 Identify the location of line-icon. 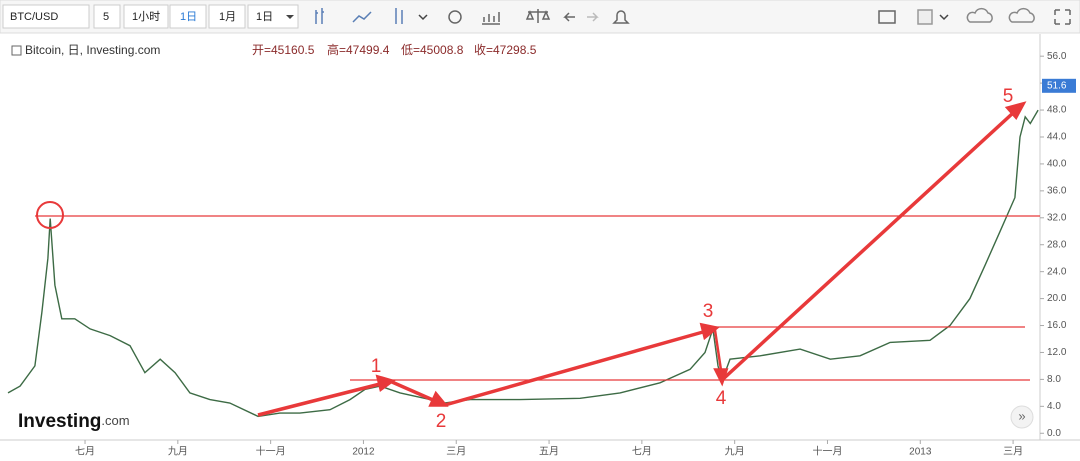
(362, 17).